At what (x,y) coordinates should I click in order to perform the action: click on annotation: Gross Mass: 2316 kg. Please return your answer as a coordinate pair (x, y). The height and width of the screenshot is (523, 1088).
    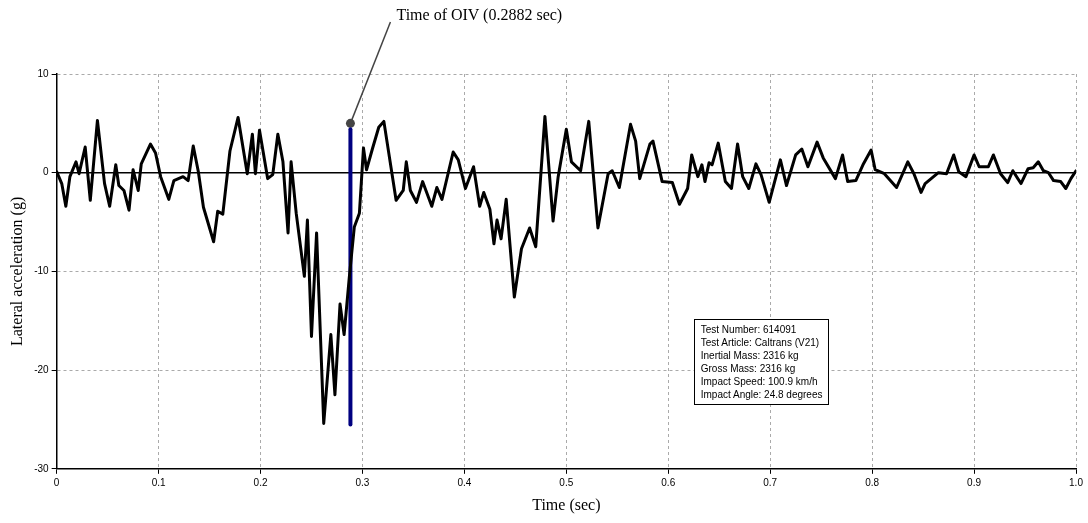
    Looking at the image, I should click on (748, 368).